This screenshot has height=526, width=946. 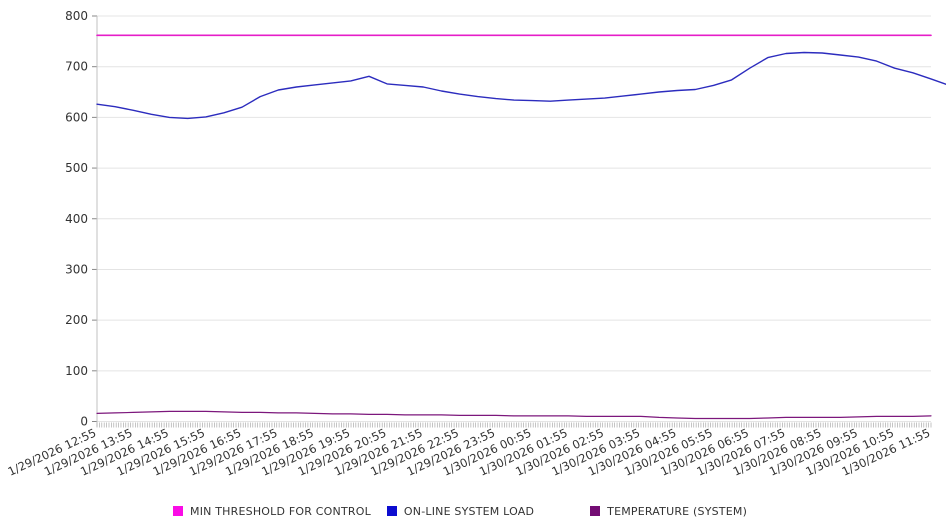 I want to click on y-axis-tick-label: 300, so click(x=76, y=269).